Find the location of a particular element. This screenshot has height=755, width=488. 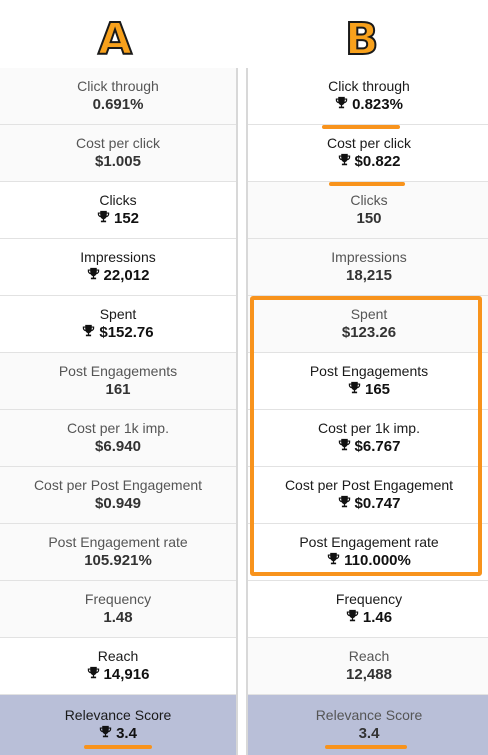

metric-value: 14,916 is located at coordinates (118, 675).